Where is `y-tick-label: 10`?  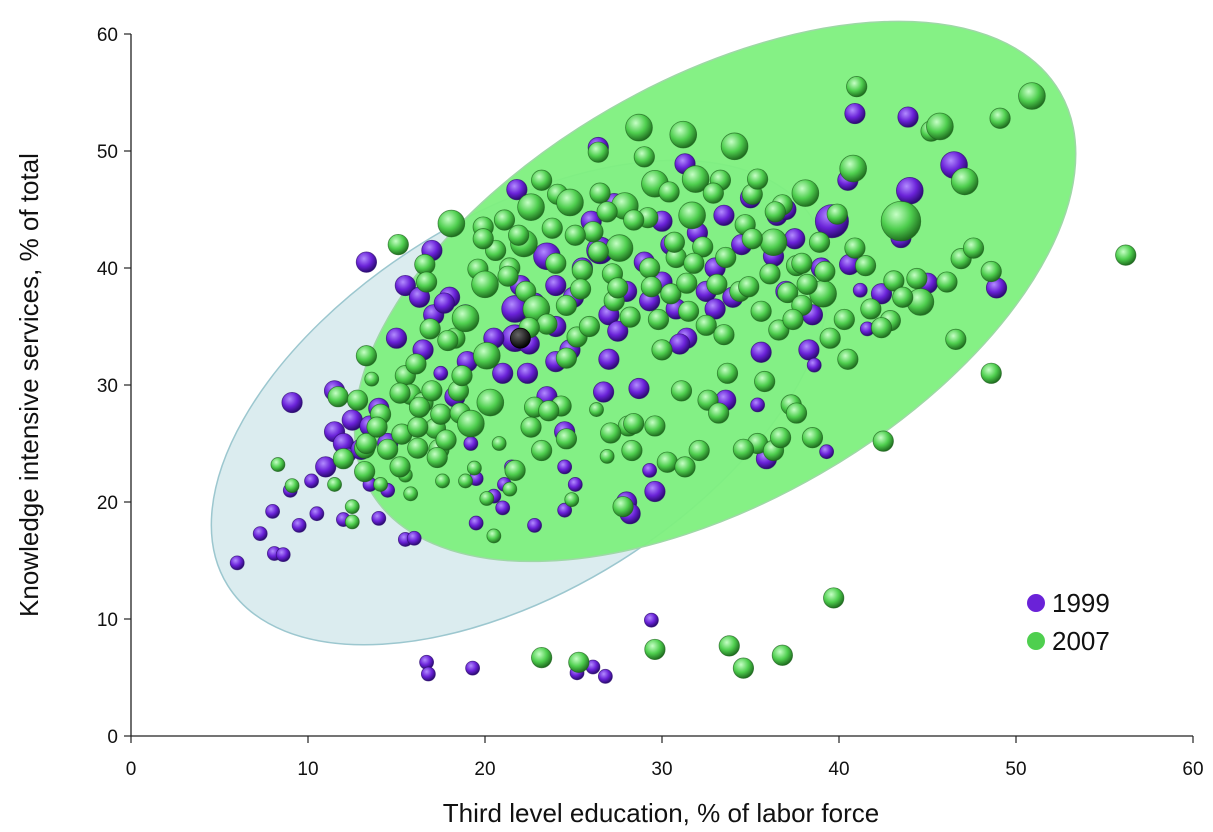 y-tick-label: 10 is located at coordinates (107, 620).